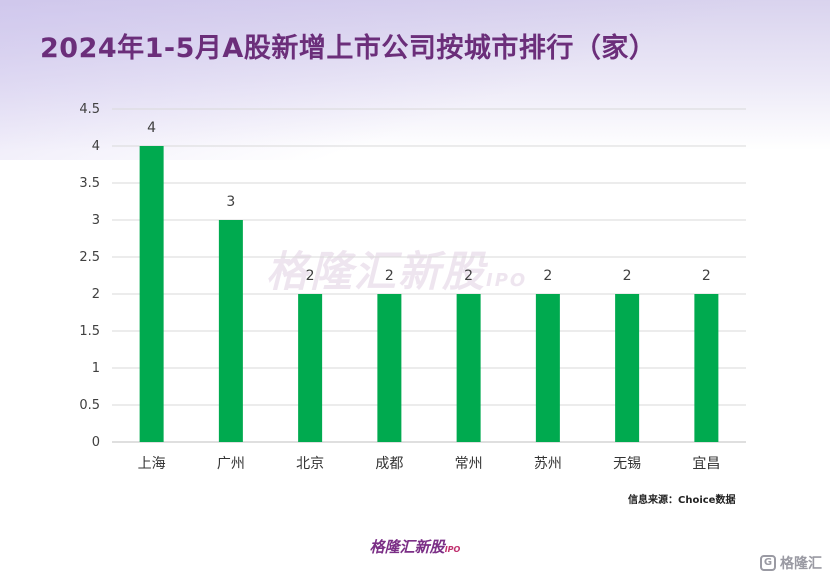 The width and height of the screenshot is (830, 579). Describe the element at coordinates (96, 442) in the screenshot. I see `y-tick-label: 0` at that location.